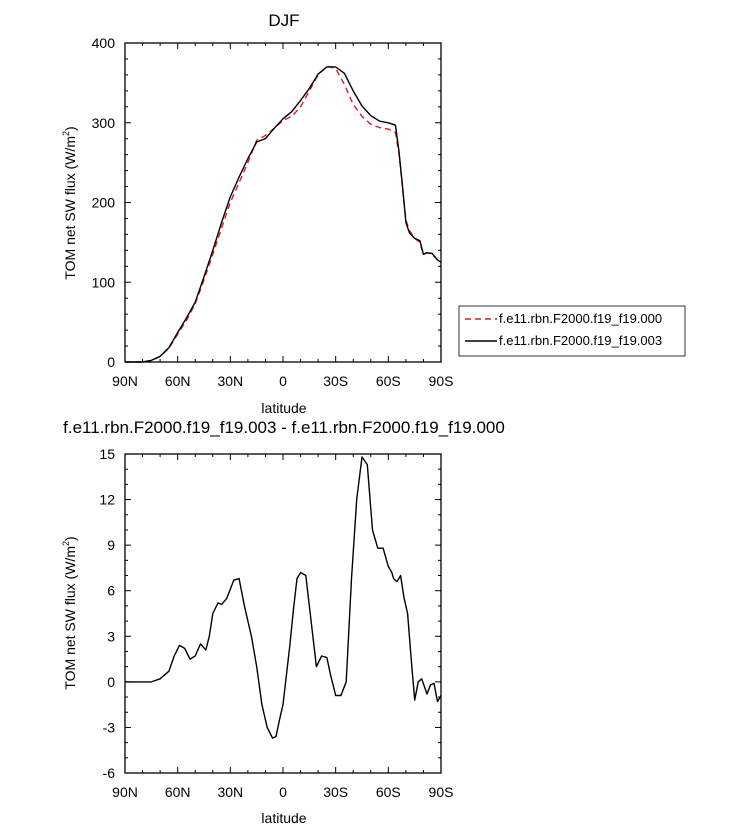  Describe the element at coordinates (388, 381) in the screenshot. I see `top-x-tick-label: 60S` at that location.